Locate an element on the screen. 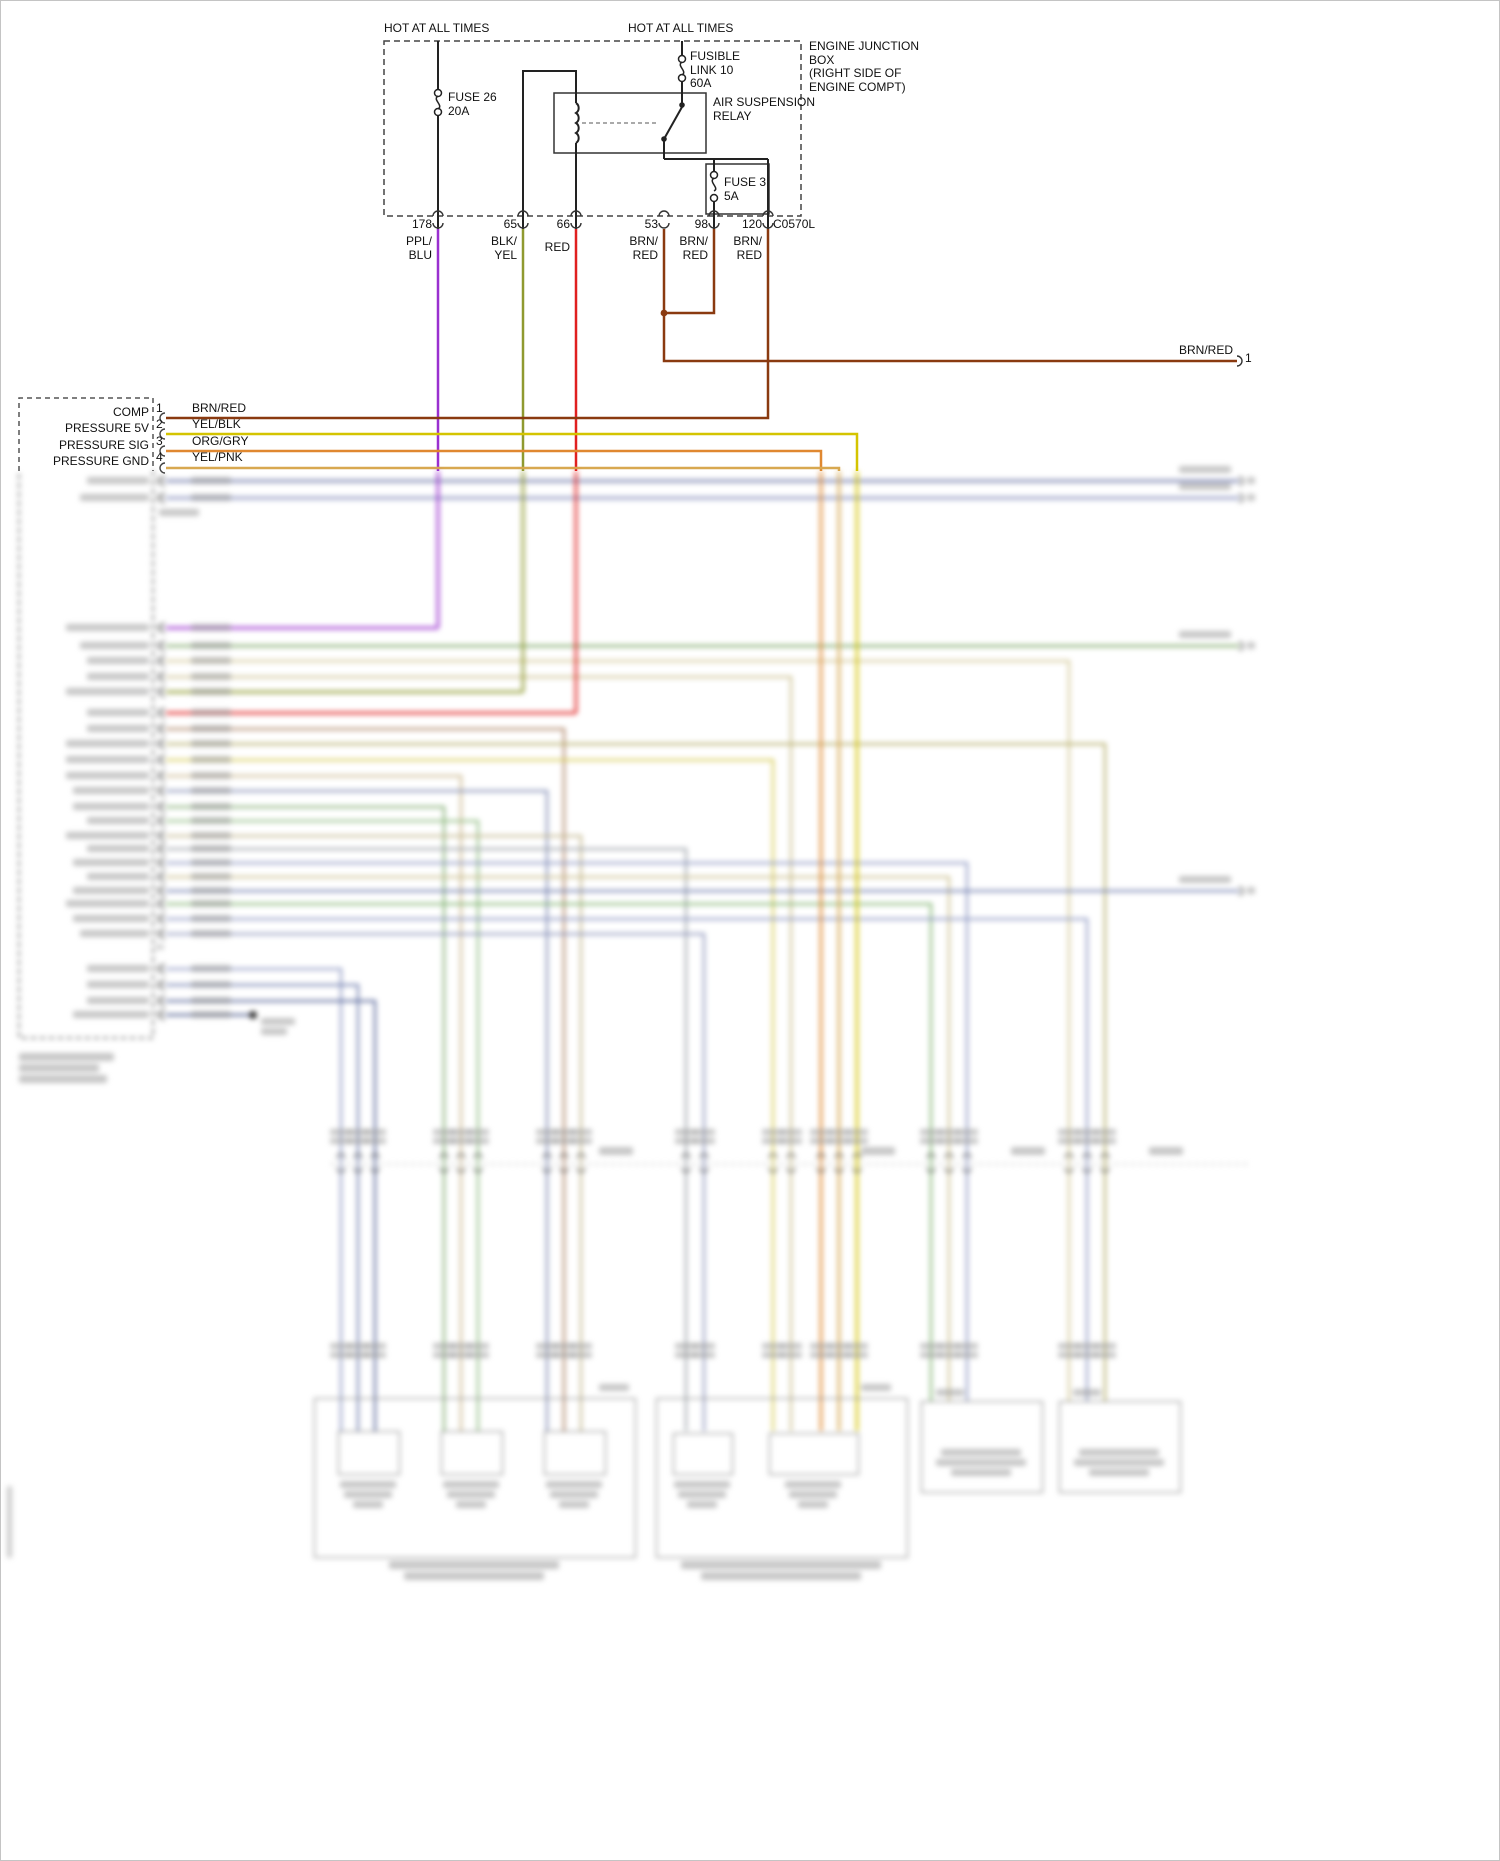  pin-98: 98 is located at coordinates (701, 224).